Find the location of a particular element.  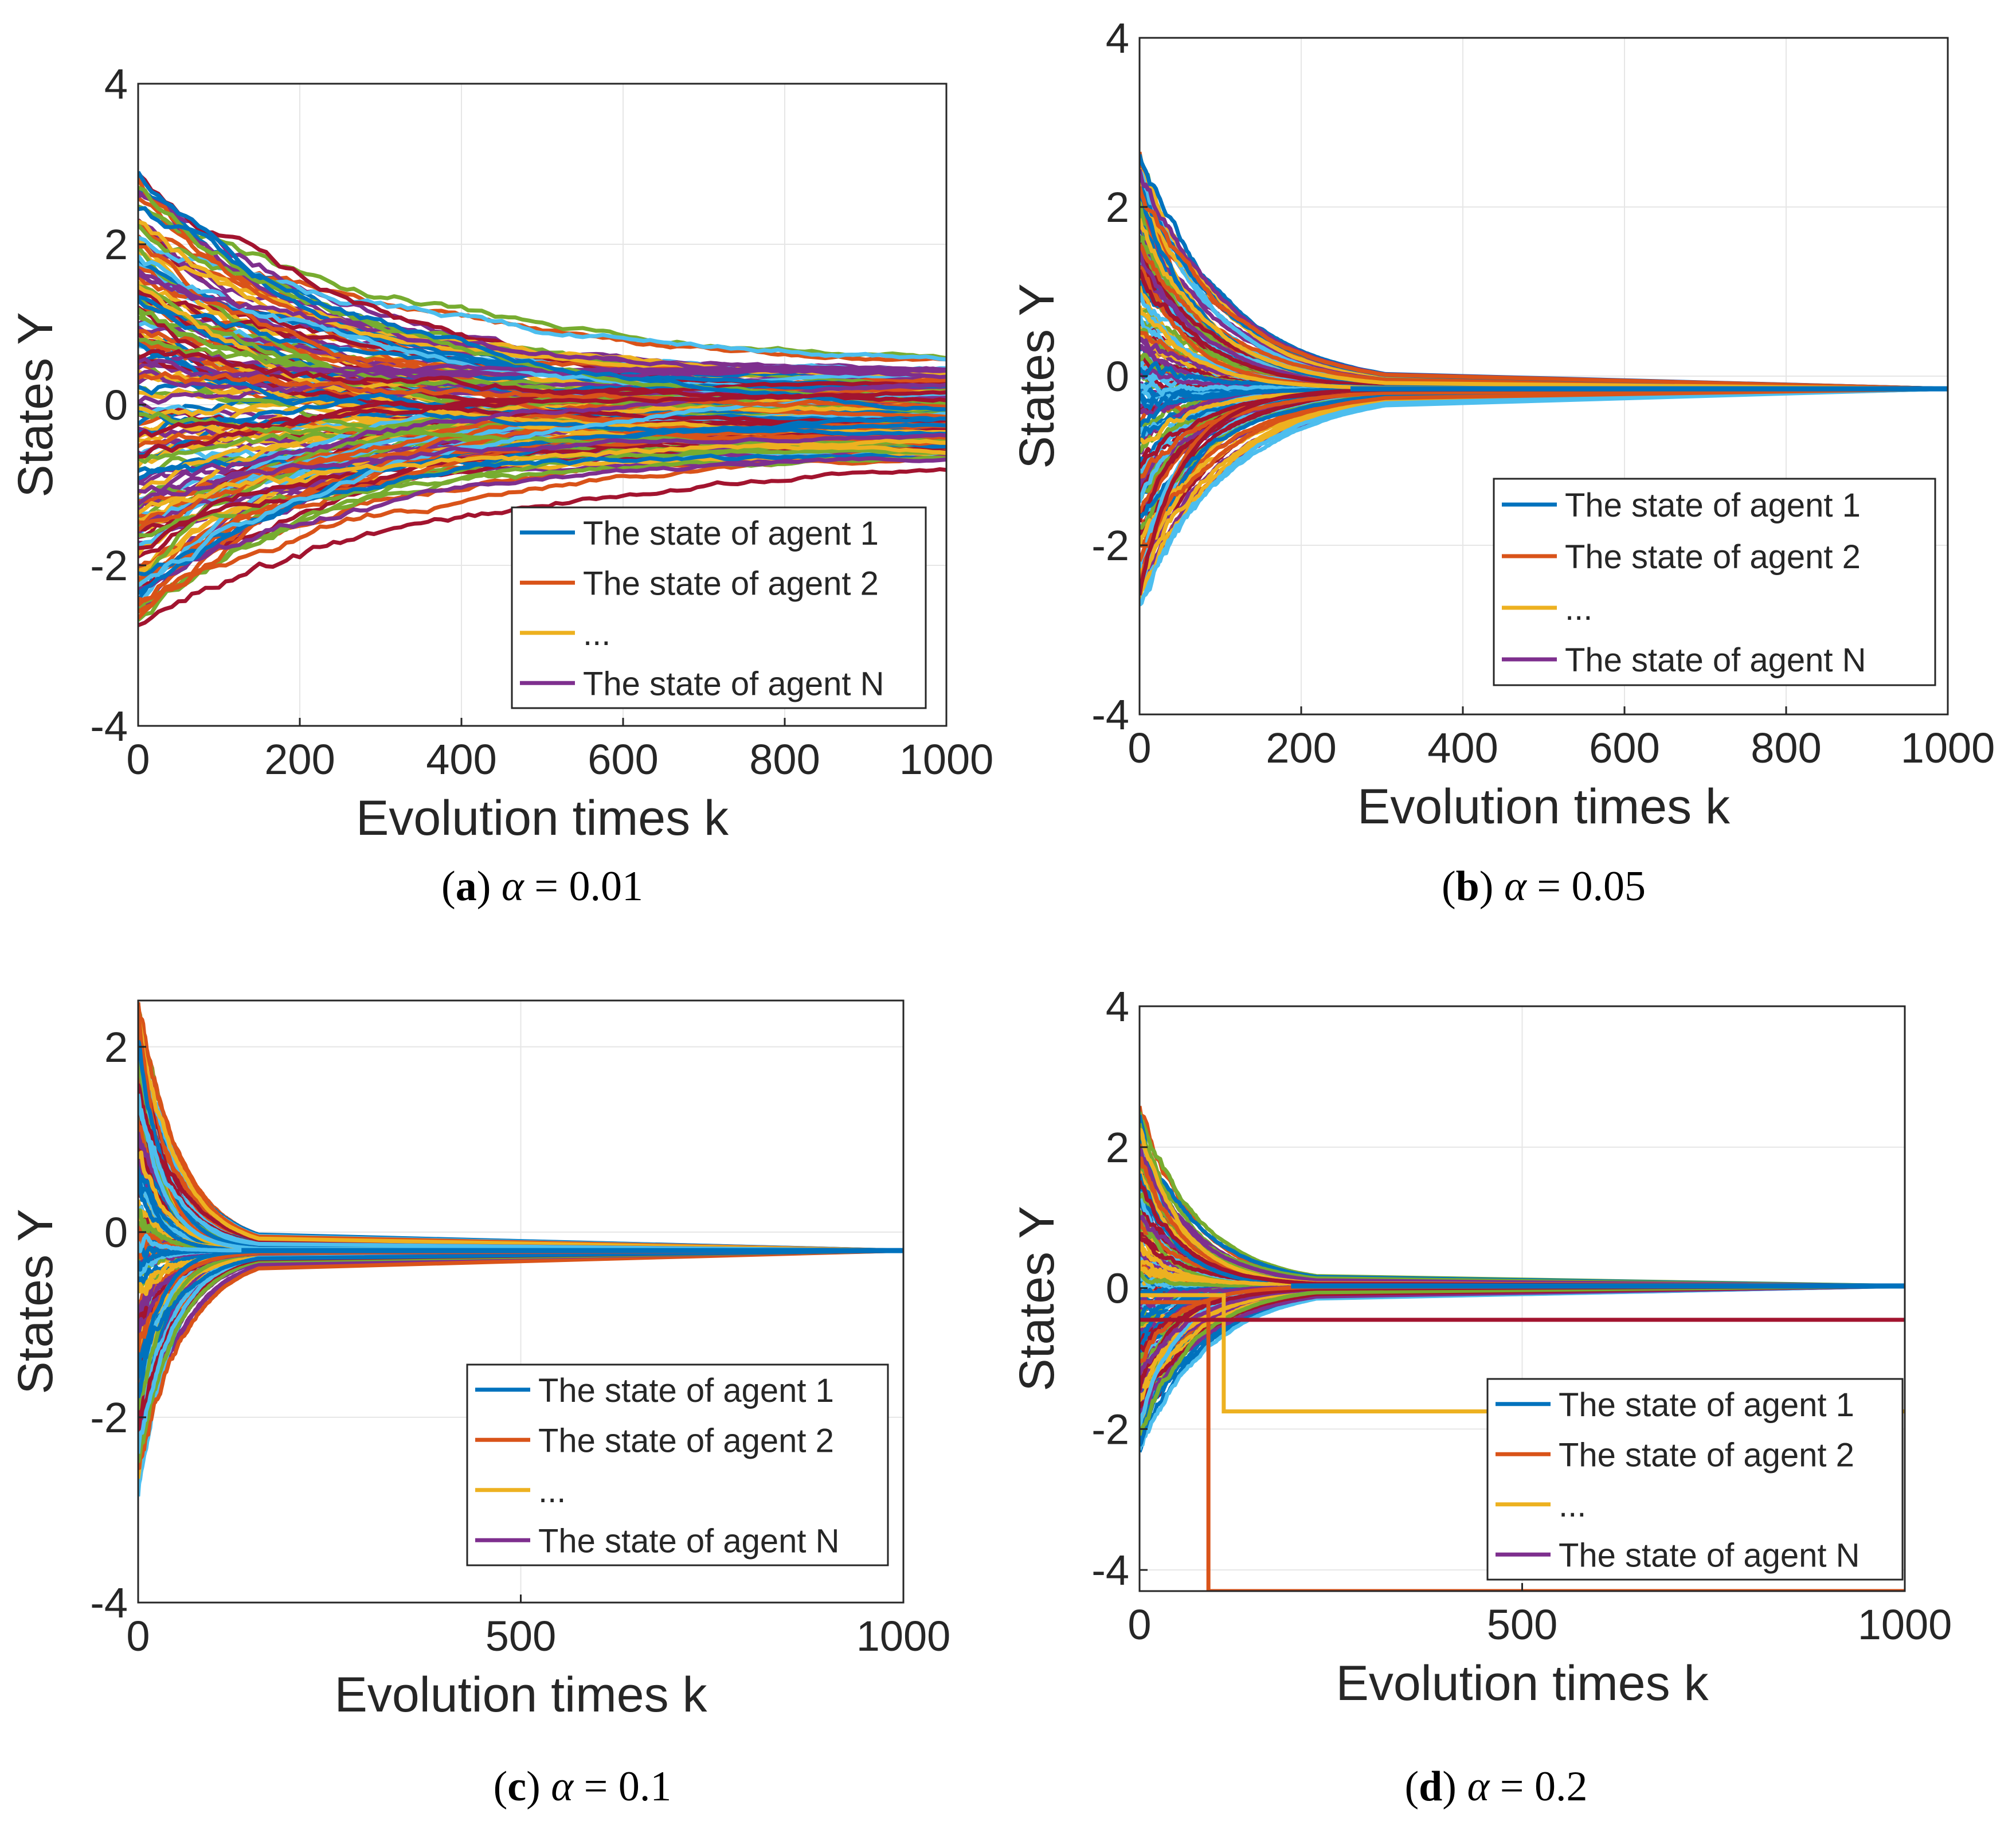

panel-caption: (d) α = 0.2 is located at coordinates (1495, 1787).